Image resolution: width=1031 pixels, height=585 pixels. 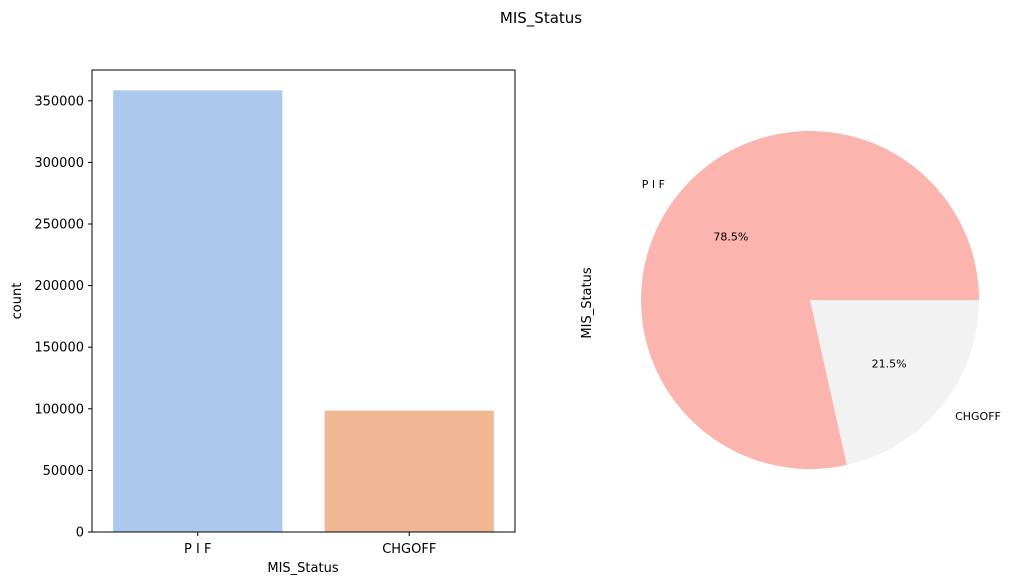 What do you see at coordinates (17, 301) in the screenshot?
I see `bar-y-axis-label: count` at bounding box center [17, 301].